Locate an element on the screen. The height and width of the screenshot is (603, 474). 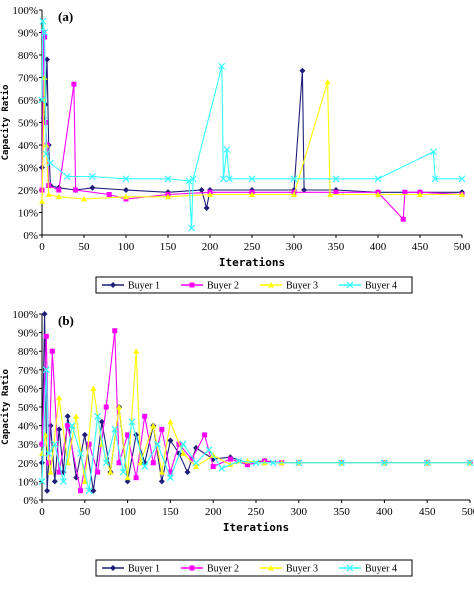
legend-label: Buyer 2 is located at coordinates (223, 569).